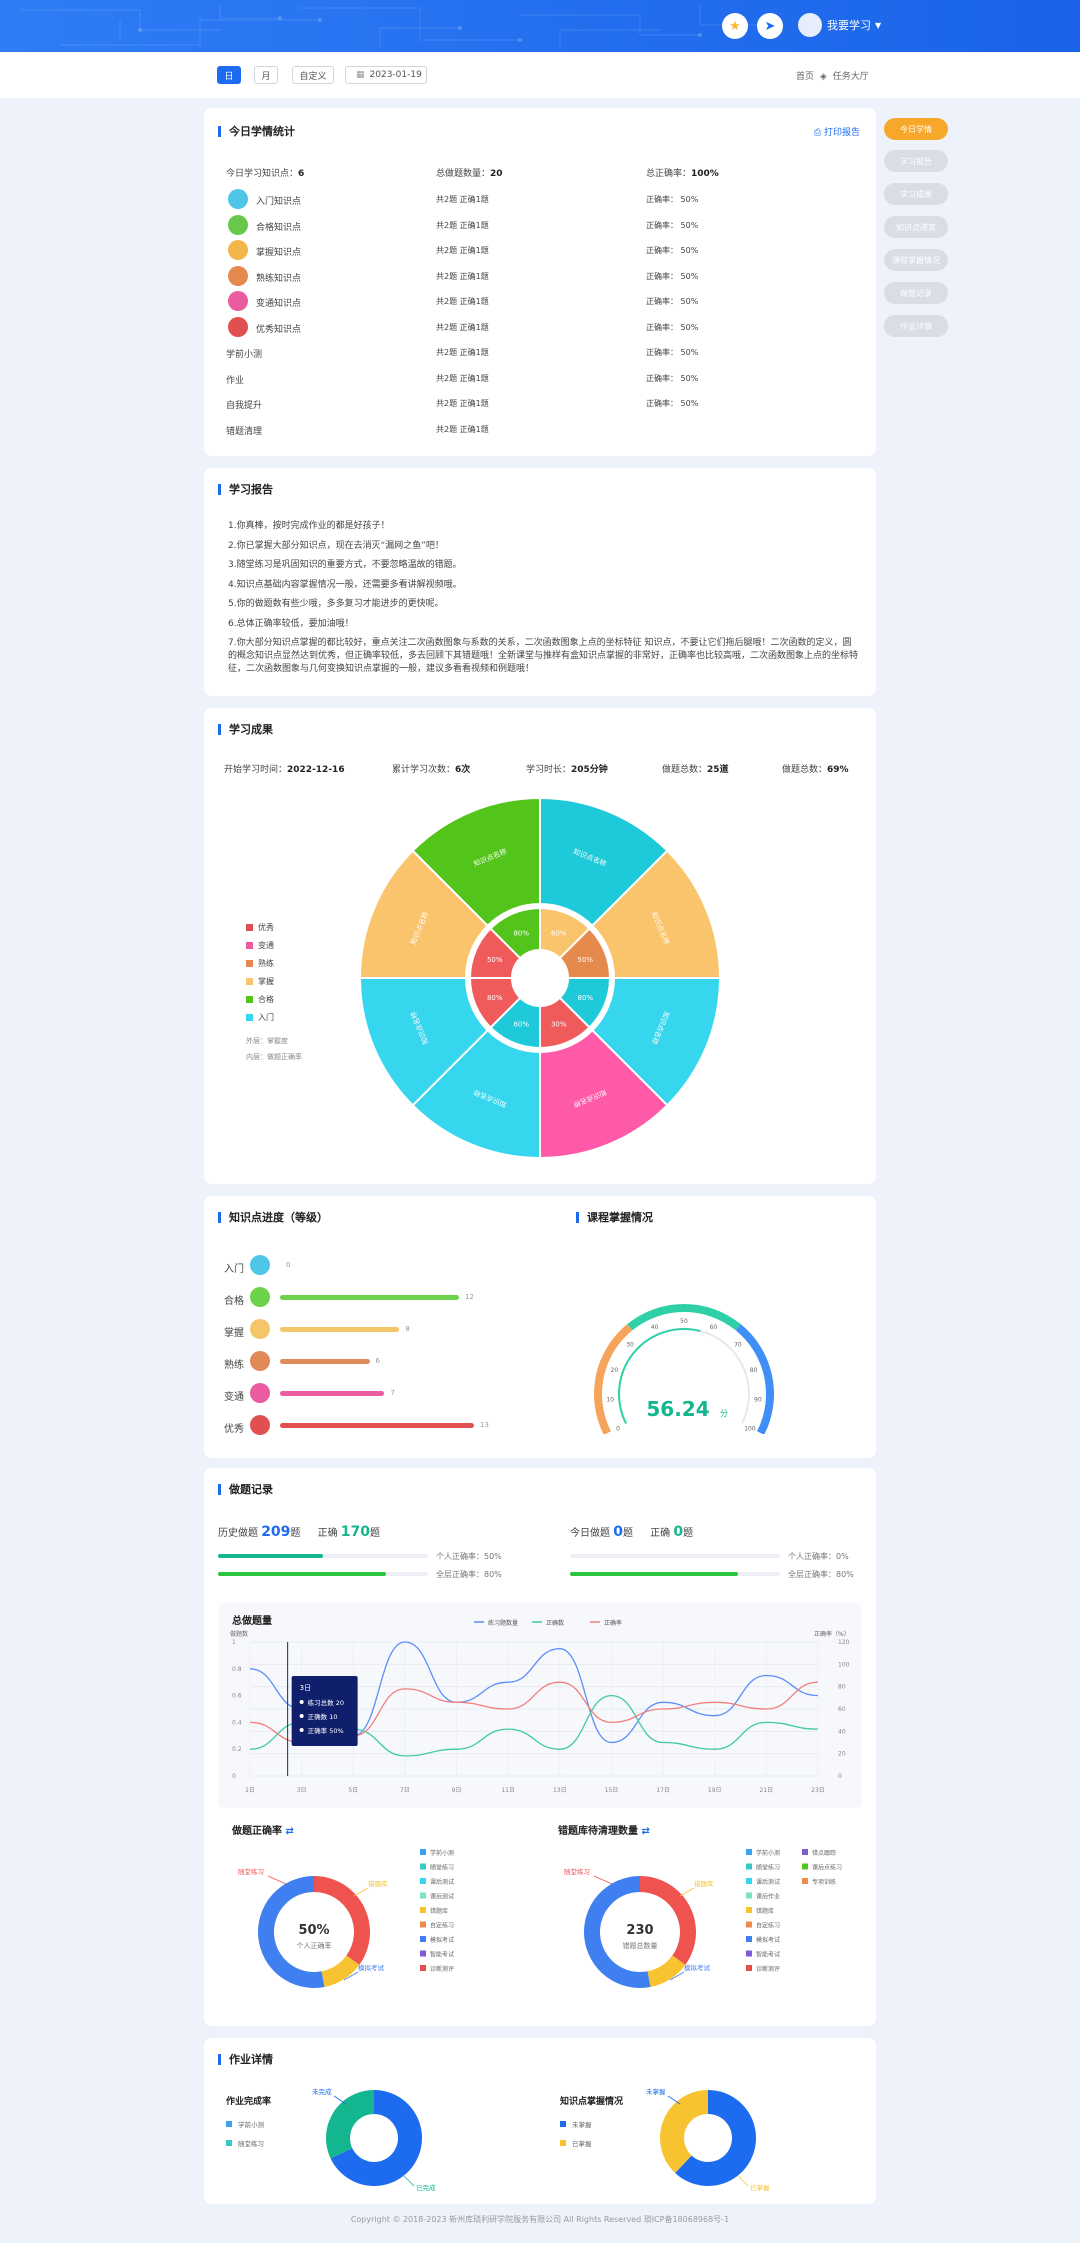 This screenshot has height=2243, width=1080. I want to click on mastery-gauge: 0 10 20 30 40 50 60 70 80 90 100 56.24 分, so click(684, 1369).